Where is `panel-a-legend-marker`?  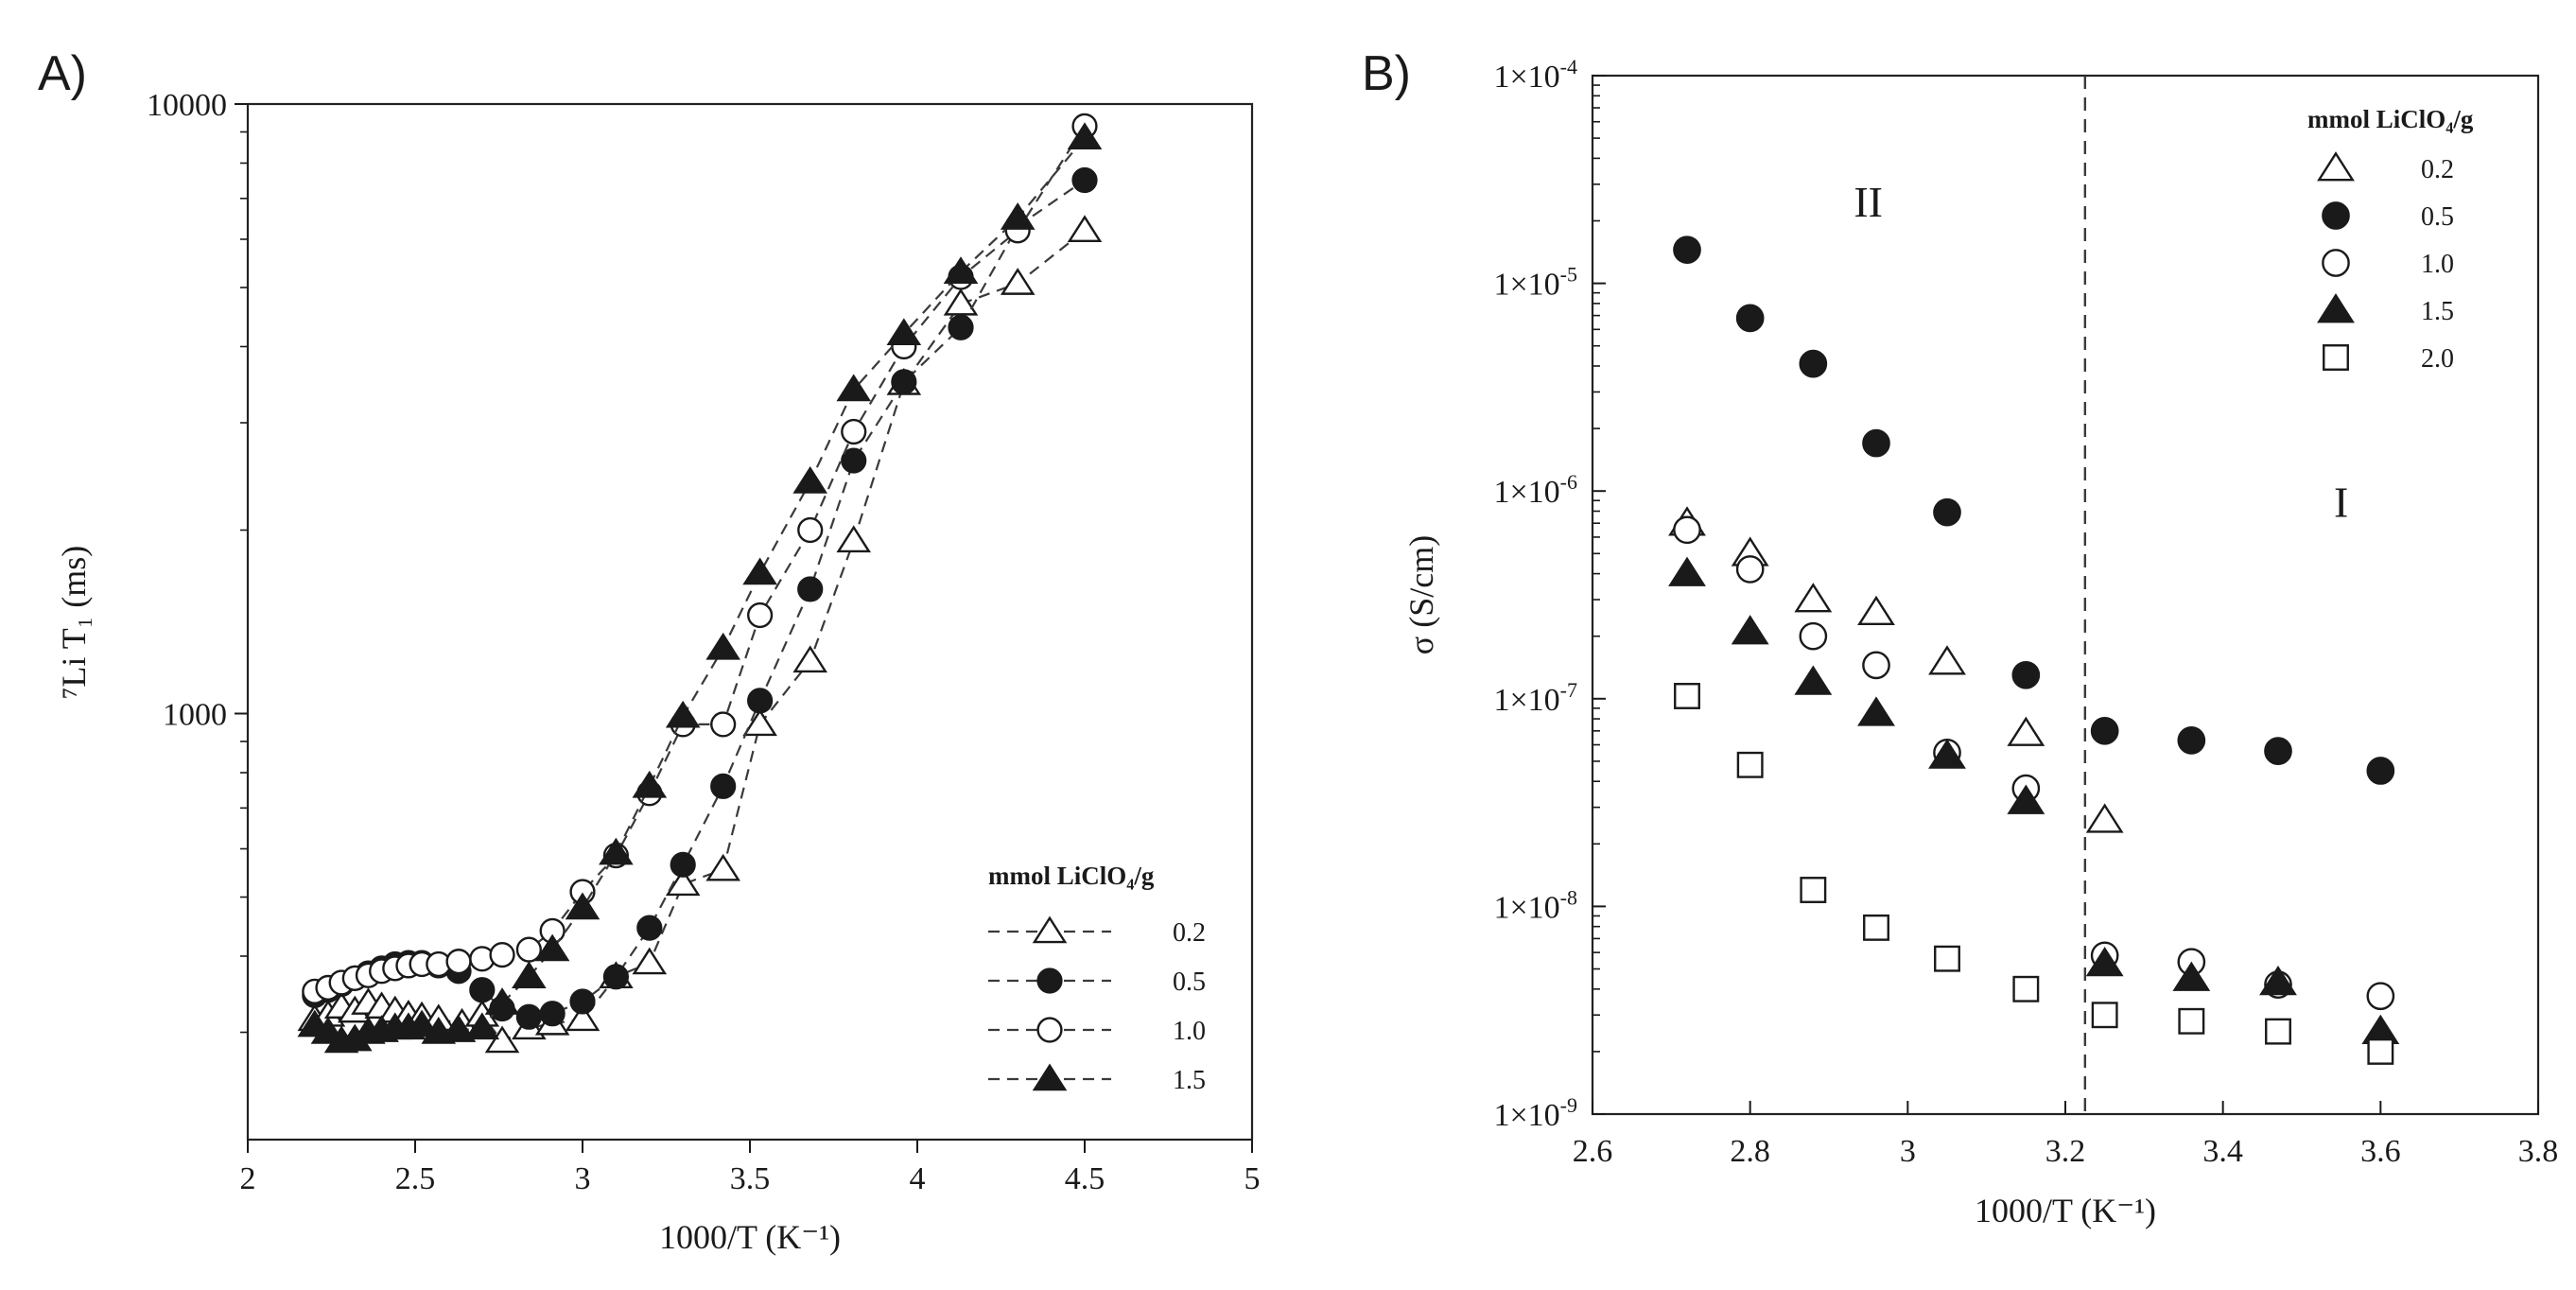
panel-a-legend-marker is located at coordinates (1050, 930).